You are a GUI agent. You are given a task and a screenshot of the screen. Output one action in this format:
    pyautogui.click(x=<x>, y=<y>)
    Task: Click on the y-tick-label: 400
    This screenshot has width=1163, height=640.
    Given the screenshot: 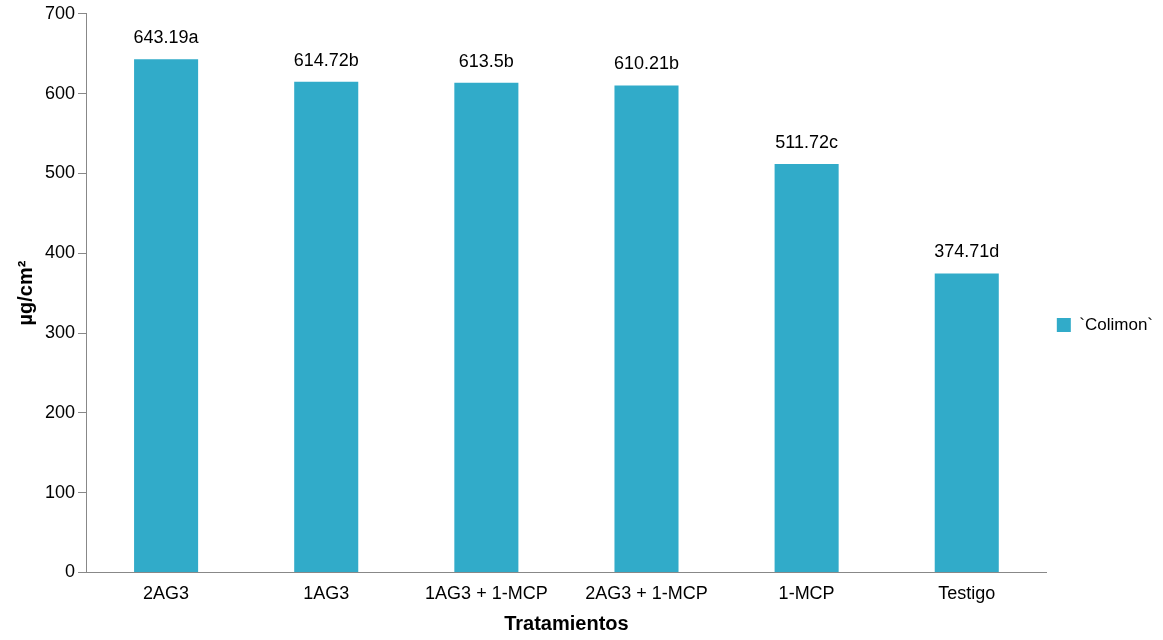 What is the action you would take?
    pyautogui.click(x=60, y=252)
    